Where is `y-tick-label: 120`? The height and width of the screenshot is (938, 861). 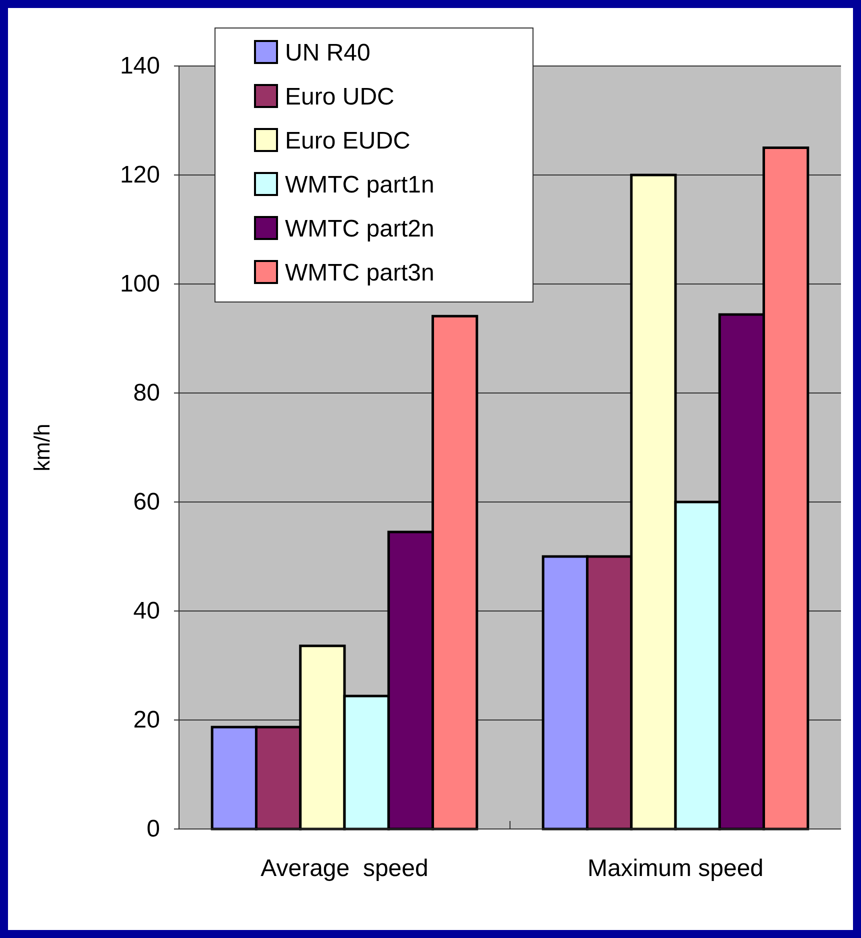
y-tick-label: 120 is located at coordinates (140, 175).